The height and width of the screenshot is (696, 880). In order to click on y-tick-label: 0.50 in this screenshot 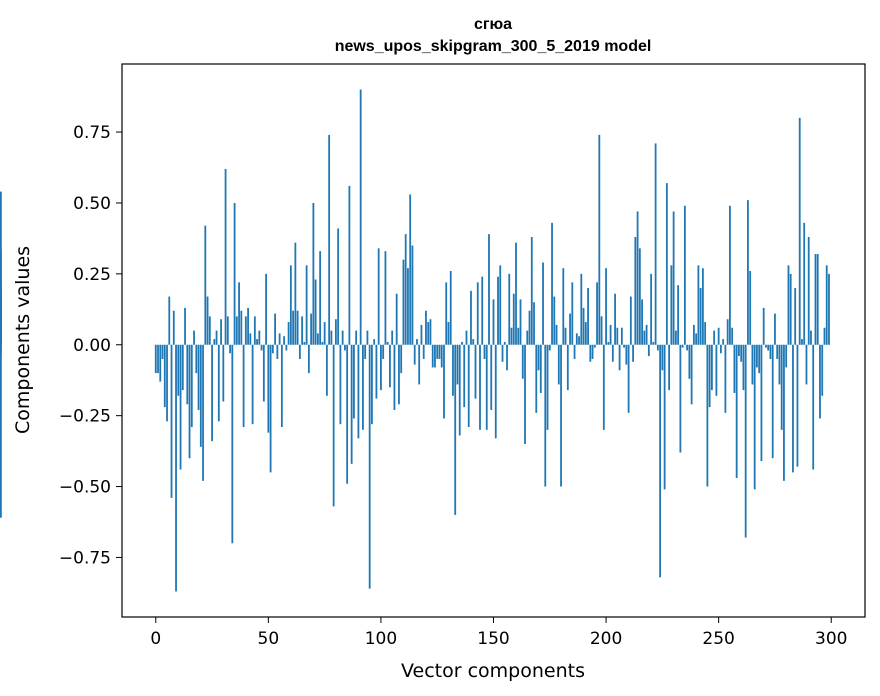, I will do `click(92, 204)`.